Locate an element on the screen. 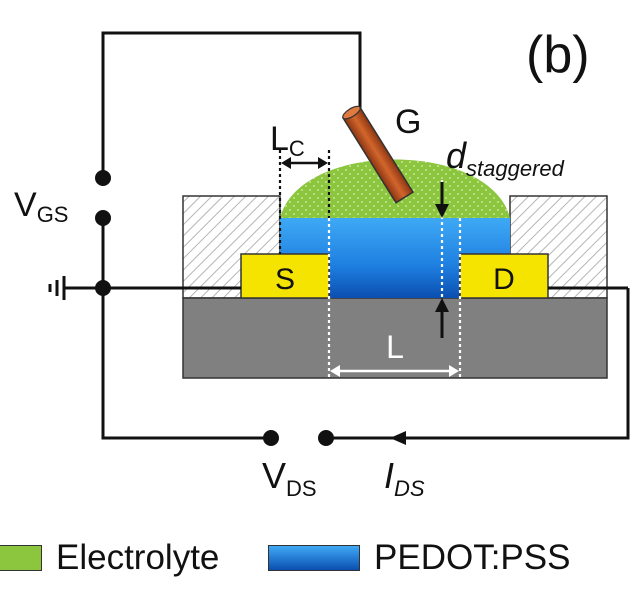  vds-label-sub: DS is located at coordinates (301, 488).